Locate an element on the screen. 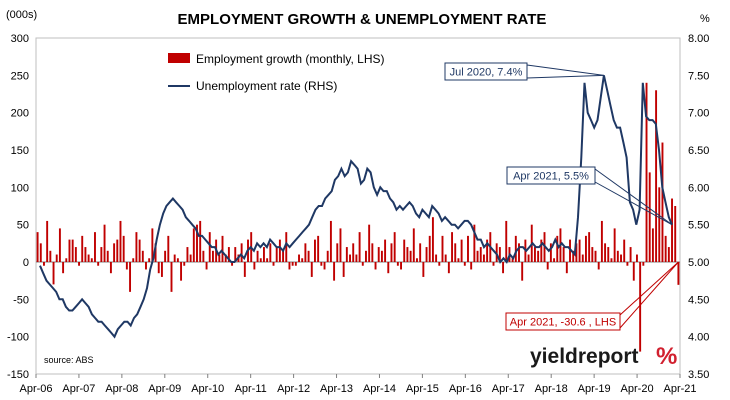  left-tick-label: -50 is located at coordinates (21, 300).